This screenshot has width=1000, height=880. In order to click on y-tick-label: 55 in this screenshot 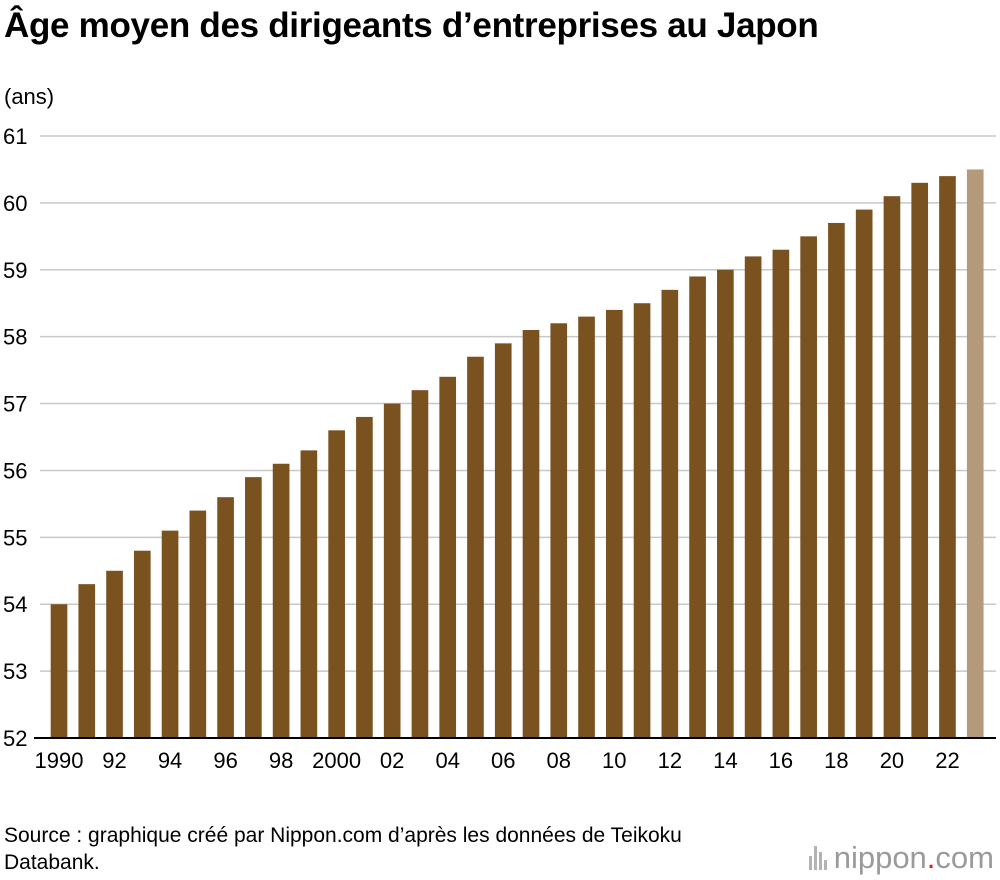, I will do `click(15, 537)`.